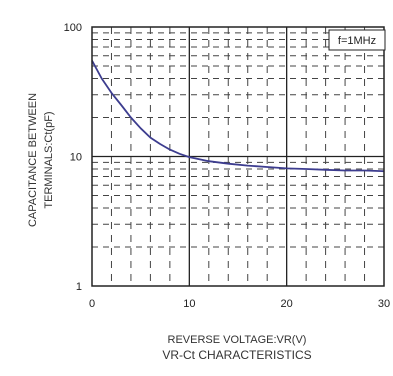 The width and height of the screenshot is (393, 376). I want to click on frequency-annotation: f=1MHz, so click(357, 40).